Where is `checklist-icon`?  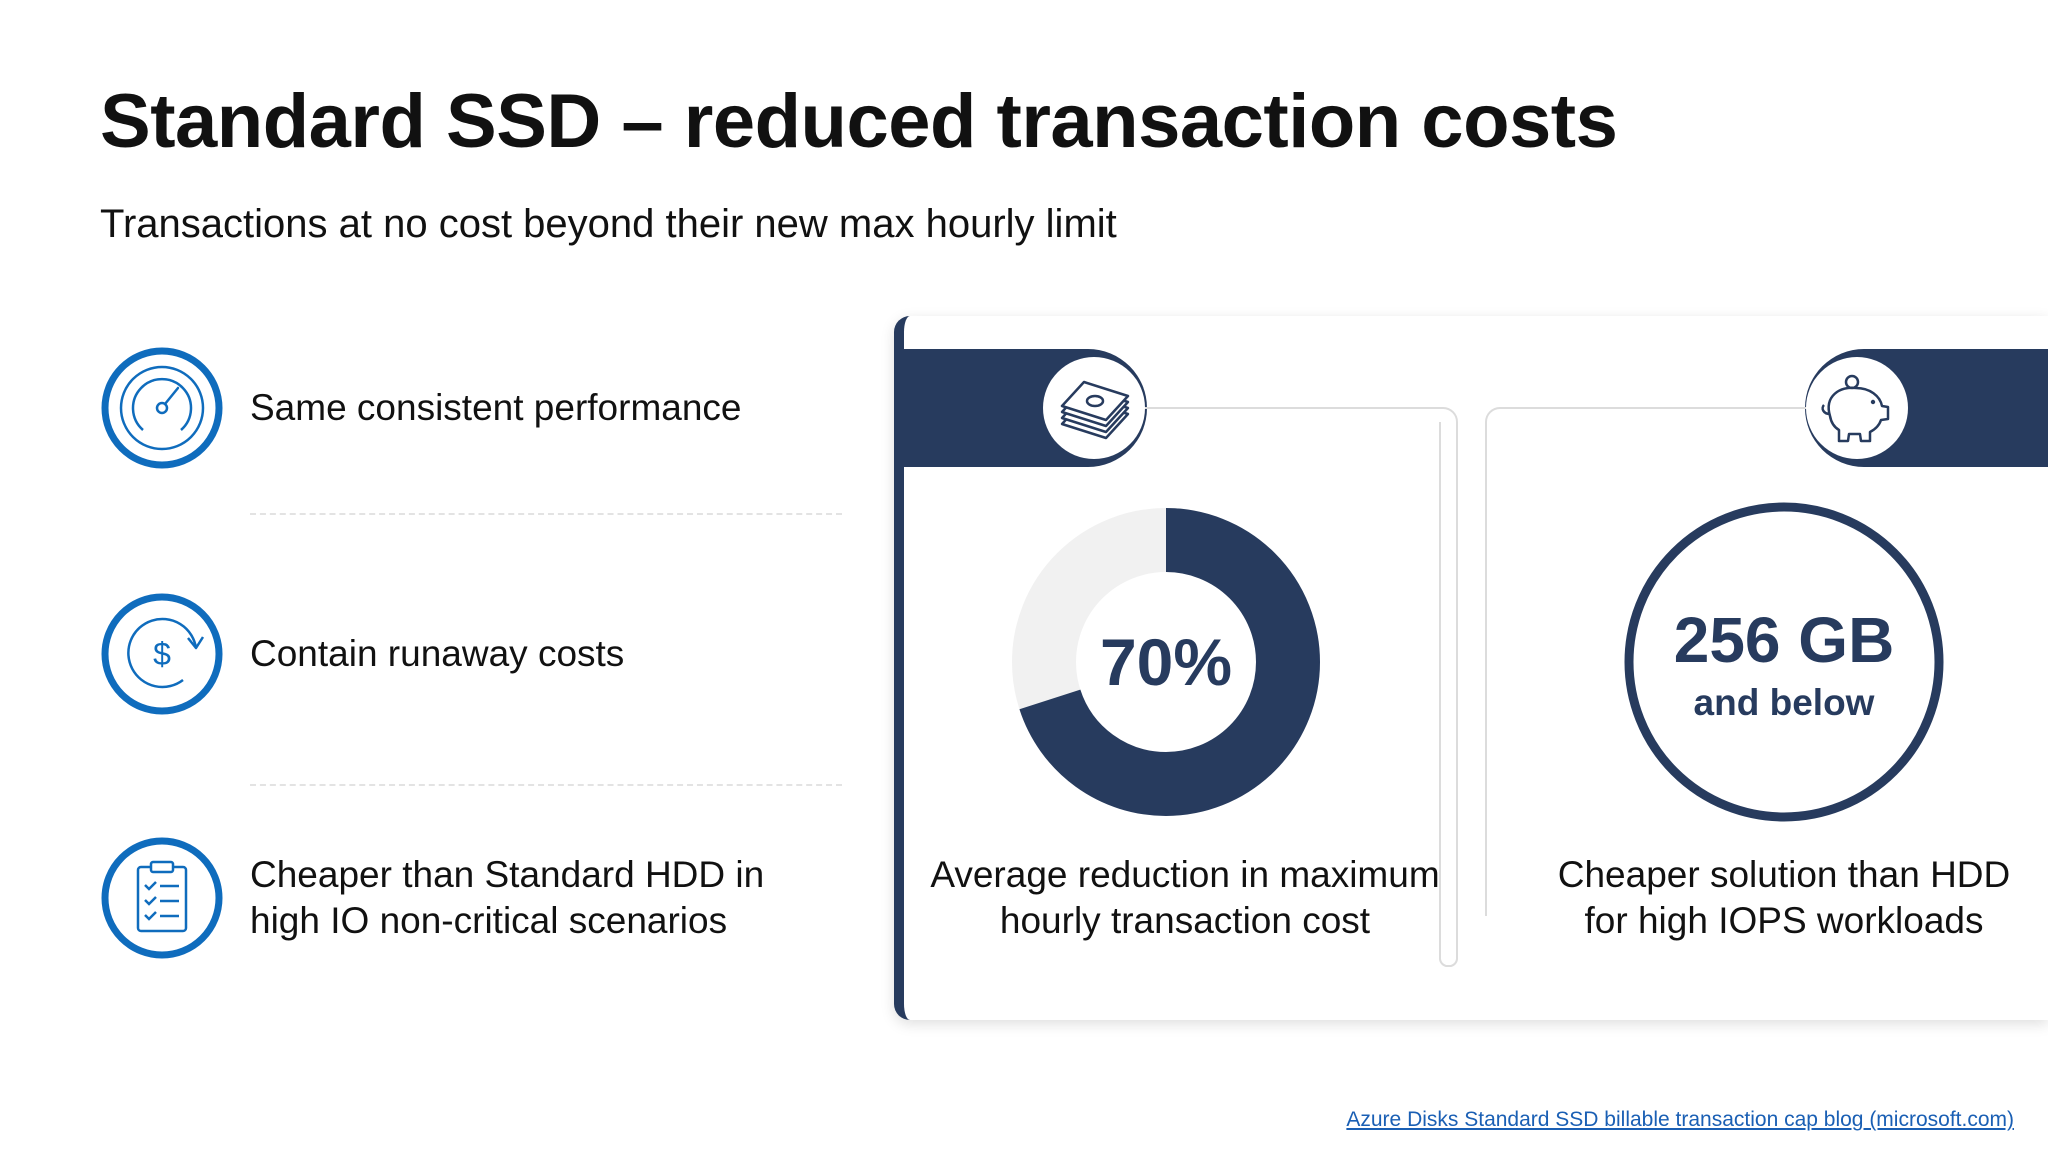
checklist-icon is located at coordinates (162, 898).